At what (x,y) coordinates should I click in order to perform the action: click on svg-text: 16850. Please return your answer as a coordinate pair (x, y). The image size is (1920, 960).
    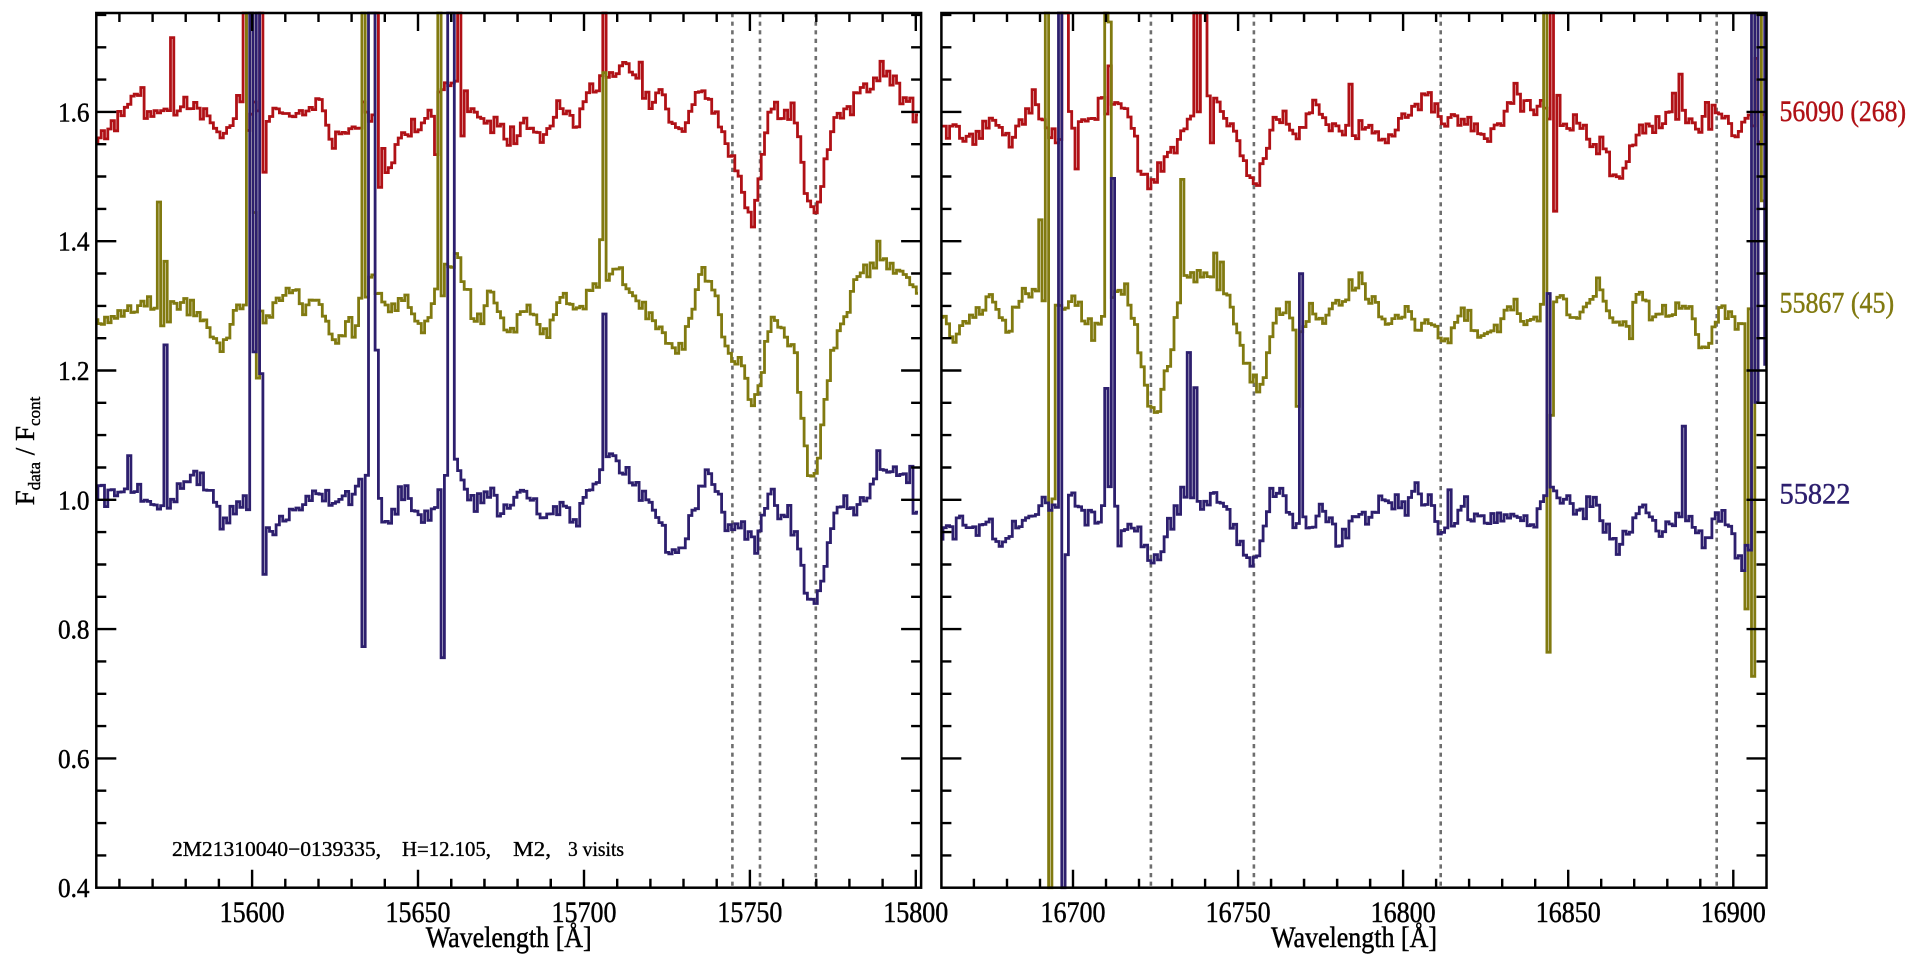
    Looking at the image, I should click on (1568, 912).